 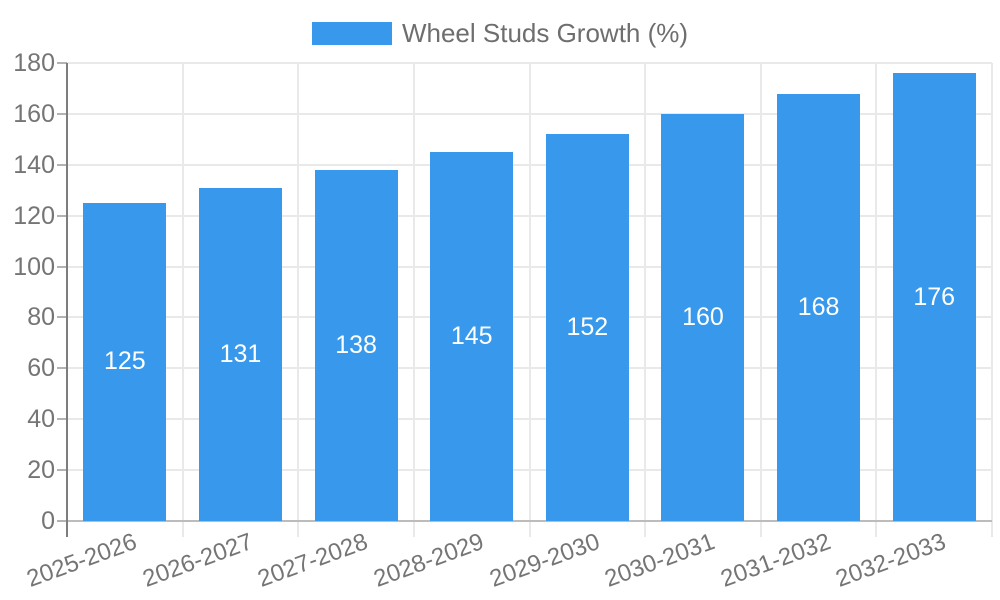 I want to click on y-tick-label: 80, so click(x=41, y=317).